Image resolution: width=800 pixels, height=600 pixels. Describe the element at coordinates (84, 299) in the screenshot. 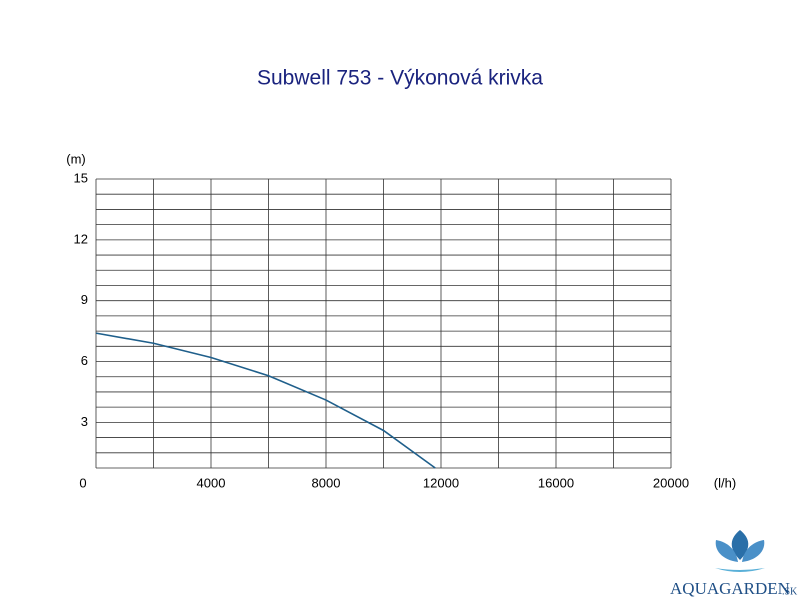

I see `y-tick-label: 9` at that location.